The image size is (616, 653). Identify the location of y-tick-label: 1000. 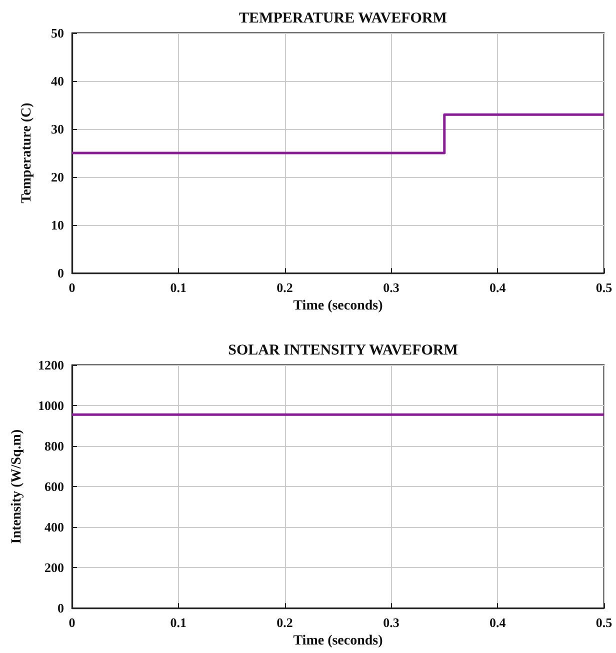
(51, 406).